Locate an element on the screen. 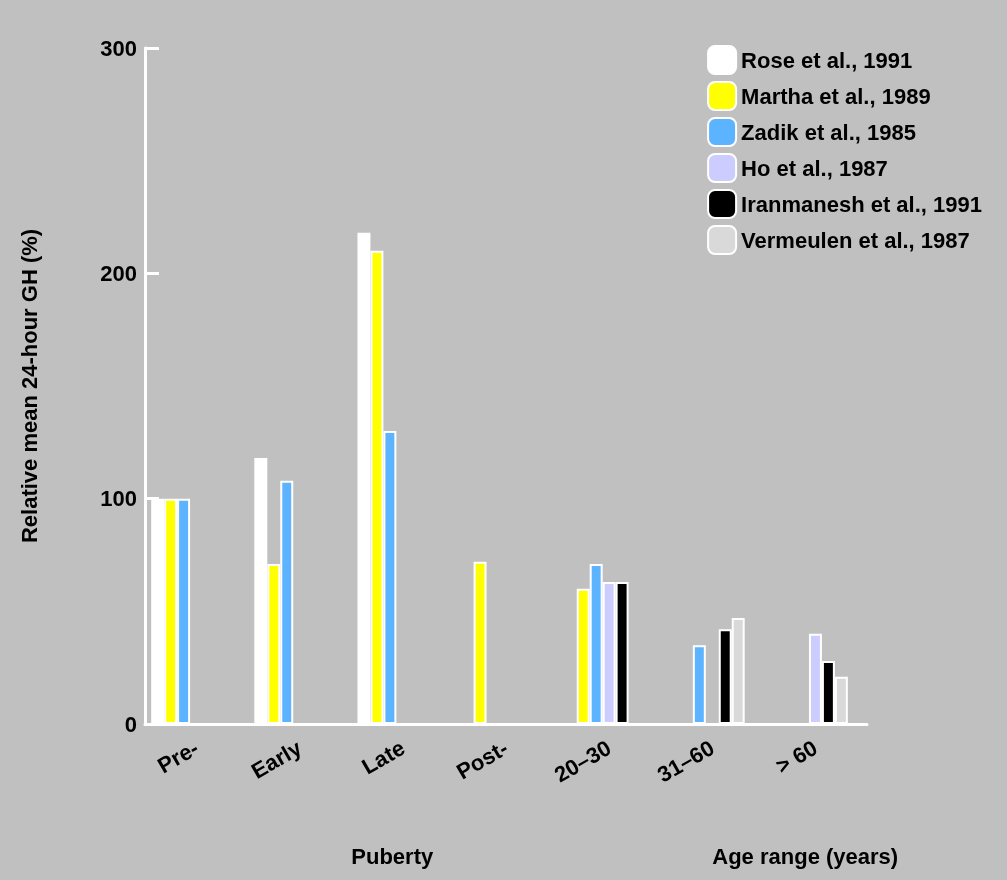  y-tick-label: 300 is located at coordinates (118, 48).